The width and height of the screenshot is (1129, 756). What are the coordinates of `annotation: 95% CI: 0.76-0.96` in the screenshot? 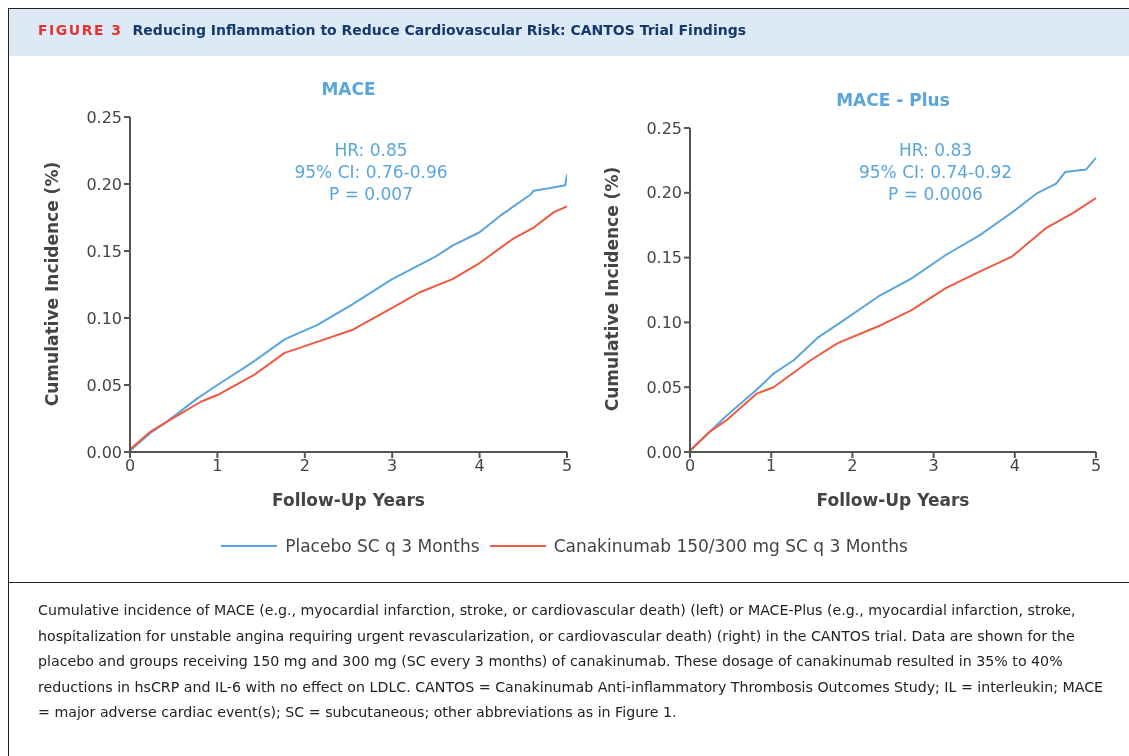 It's located at (371, 172).